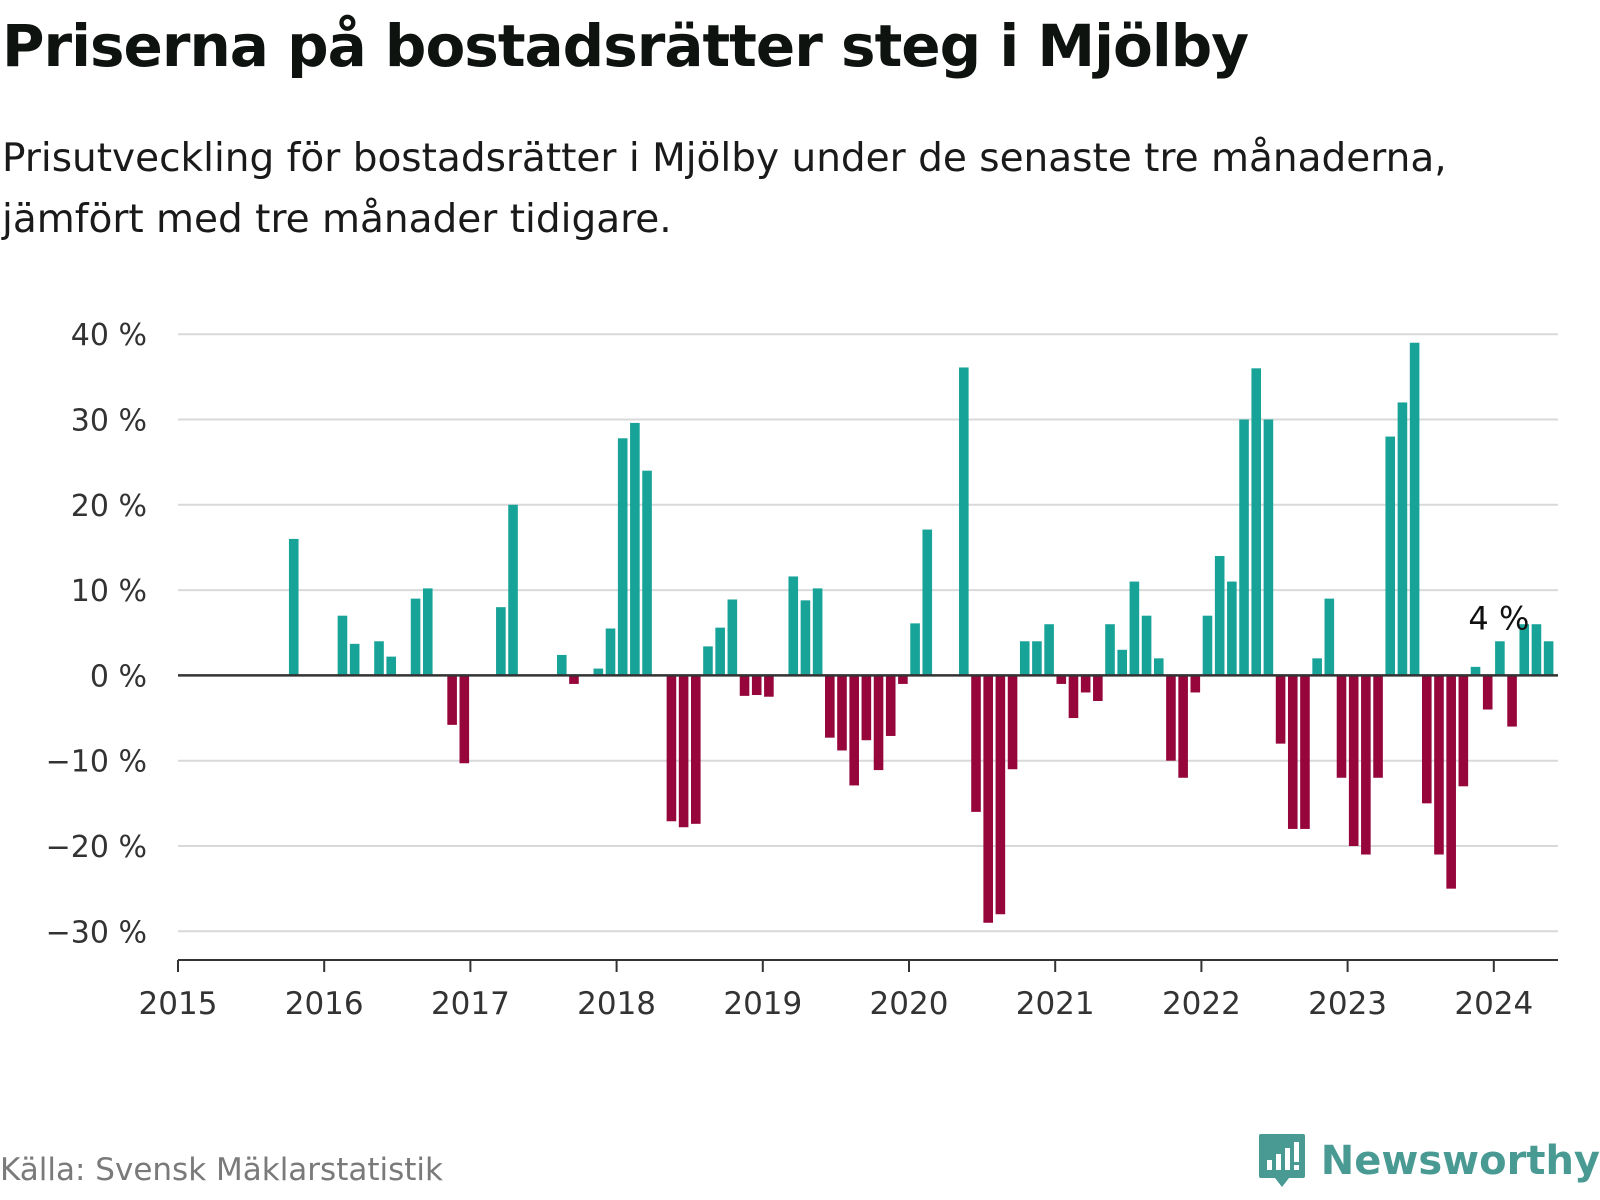  Describe the element at coordinates (625, 46) in the screenshot. I see `chart-title: Priserna på bostadsrätter steg i Mjölby` at that location.